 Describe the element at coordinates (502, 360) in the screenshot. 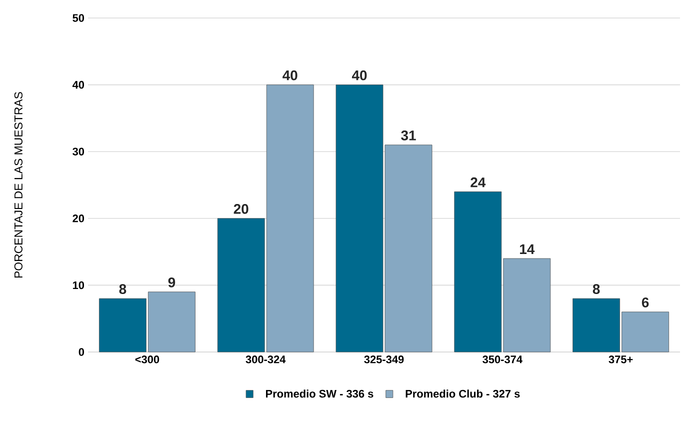

I see `x-tick-label: 350-374` at that location.